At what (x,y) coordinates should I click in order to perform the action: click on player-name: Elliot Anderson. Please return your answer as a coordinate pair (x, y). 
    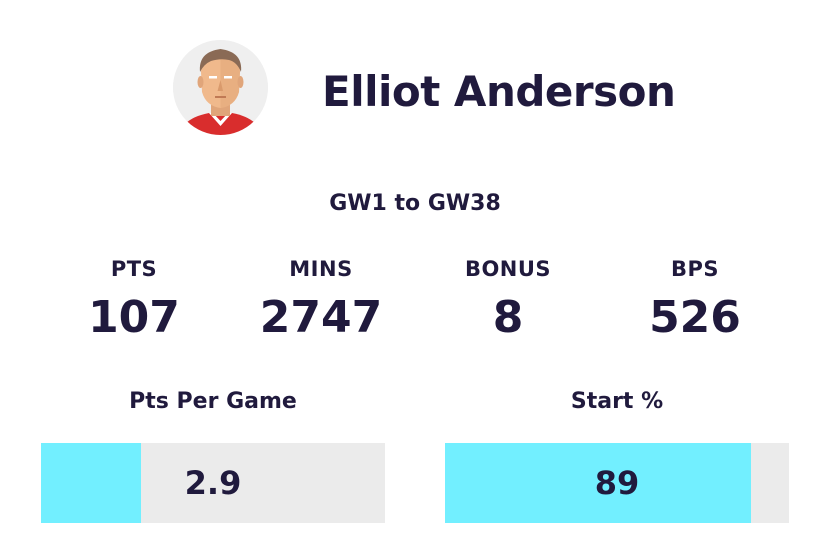
    Looking at the image, I should click on (499, 91).